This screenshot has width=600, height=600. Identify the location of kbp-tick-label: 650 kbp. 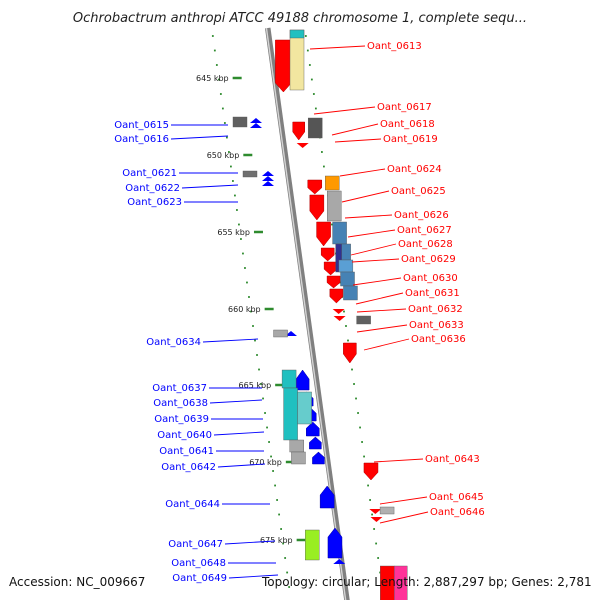
(223, 155).